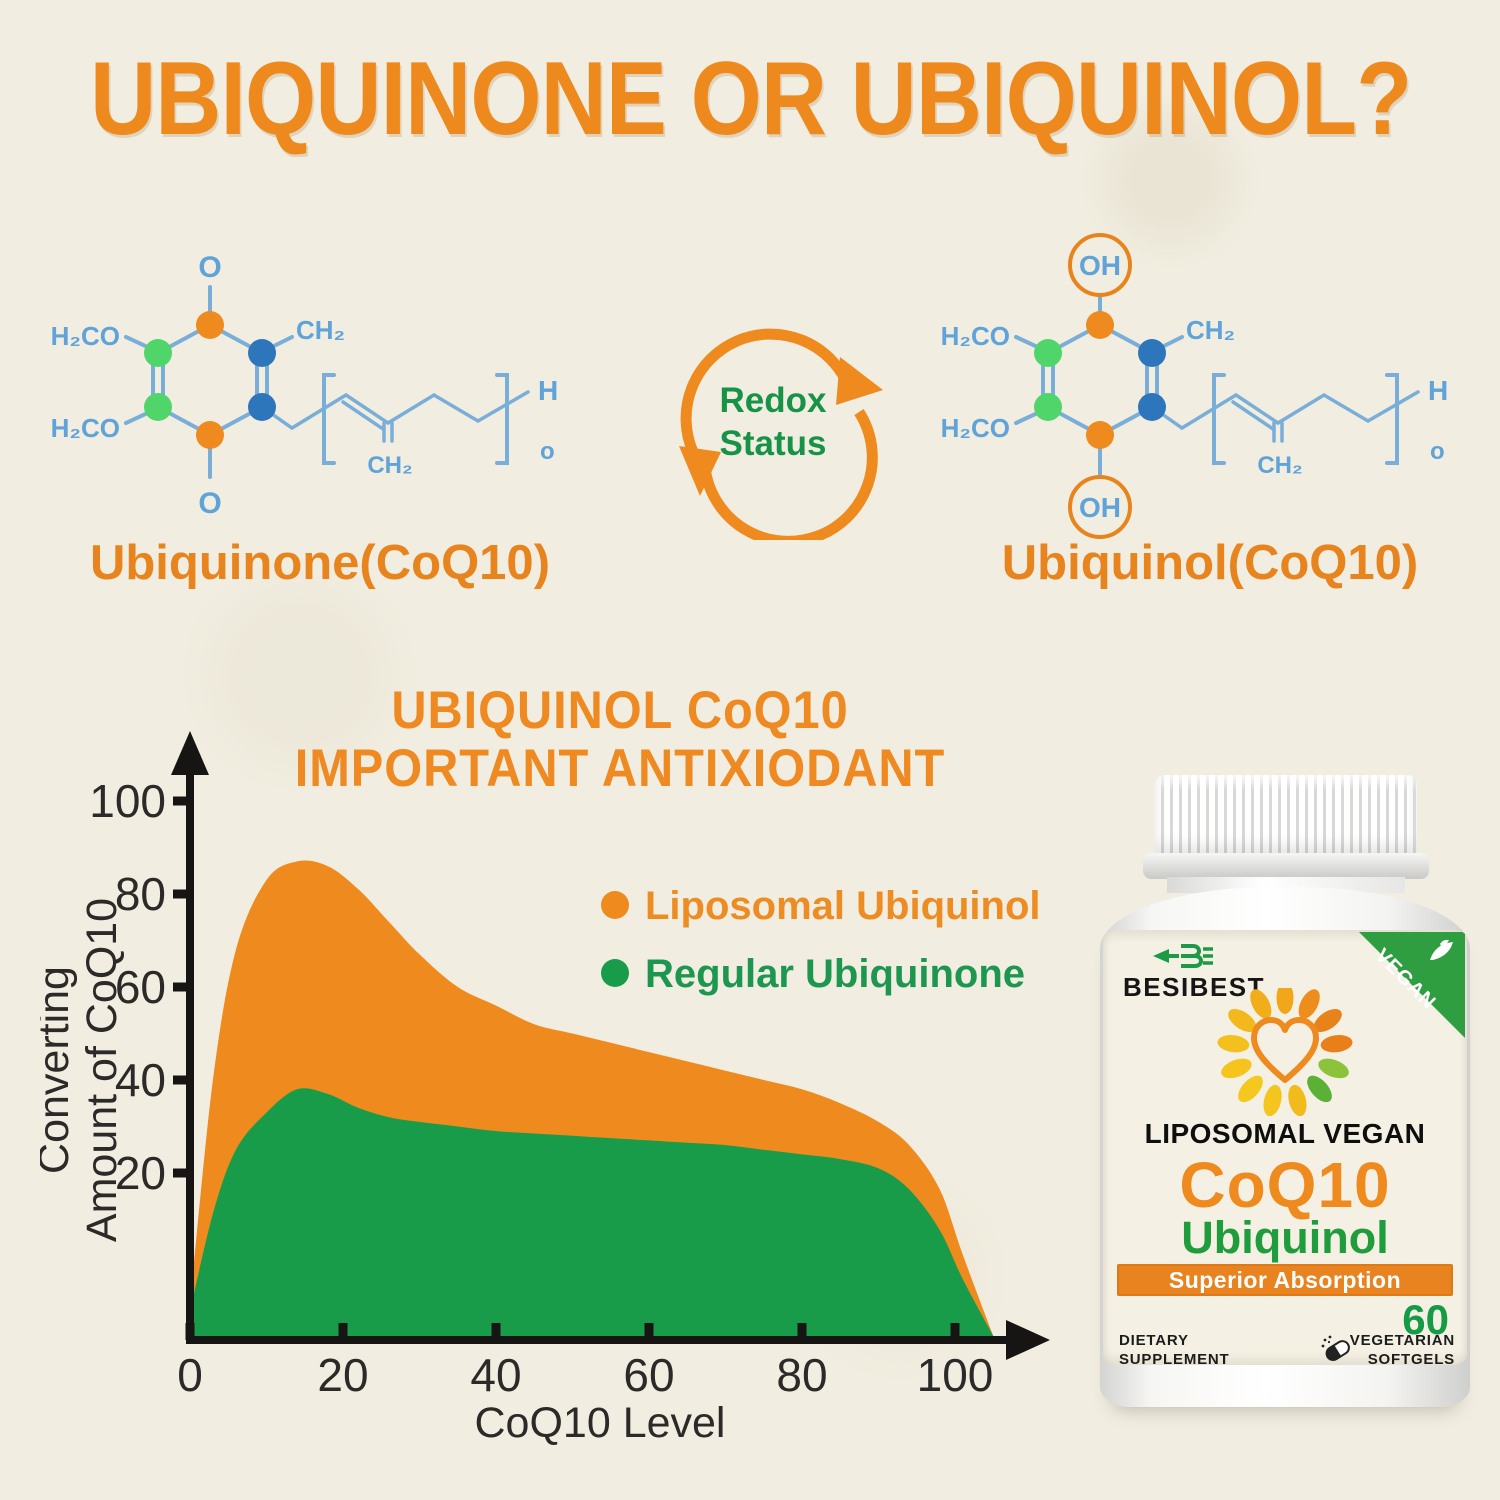  What do you see at coordinates (592, 1213) in the screenshot?
I see `area-regular-ubiquinone` at bounding box center [592, 1213].